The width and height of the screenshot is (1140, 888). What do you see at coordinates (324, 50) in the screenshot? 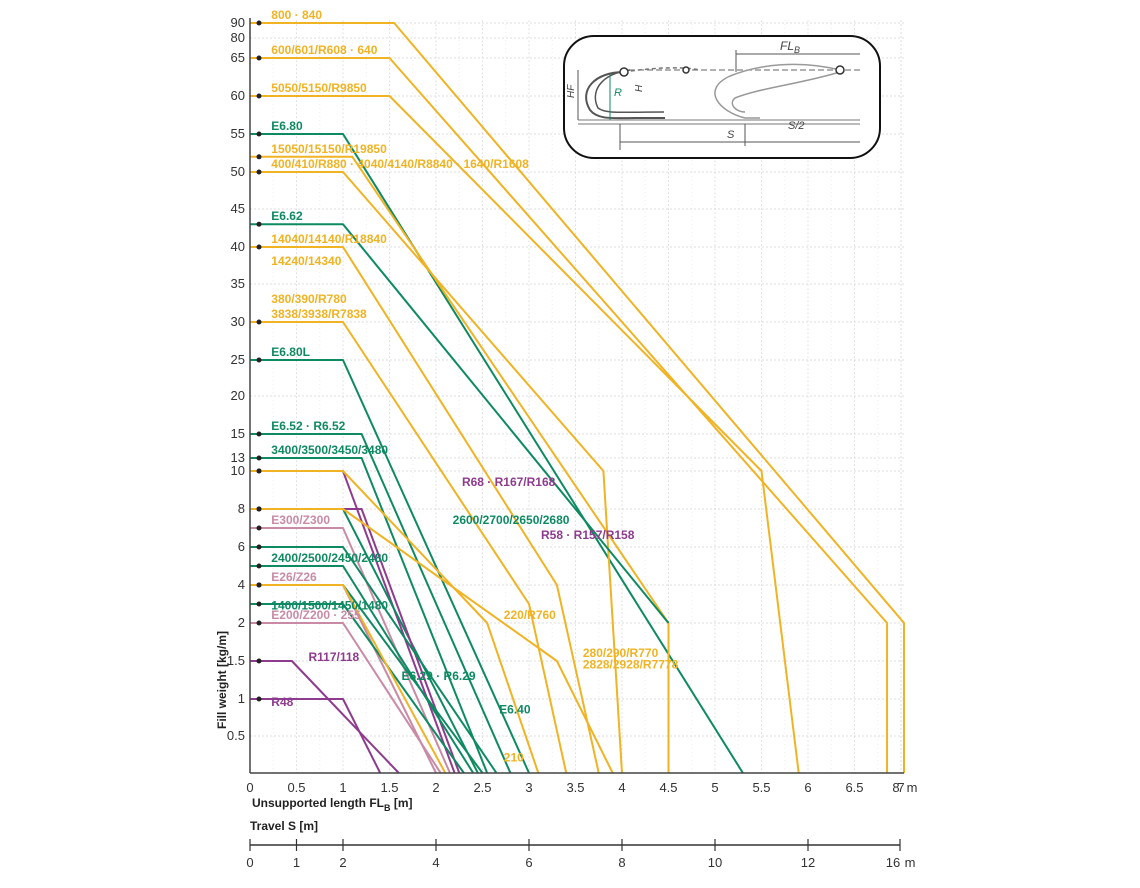
I see `series-label-1: 600/601/R608 · 640` at bounding box center [324, 50].